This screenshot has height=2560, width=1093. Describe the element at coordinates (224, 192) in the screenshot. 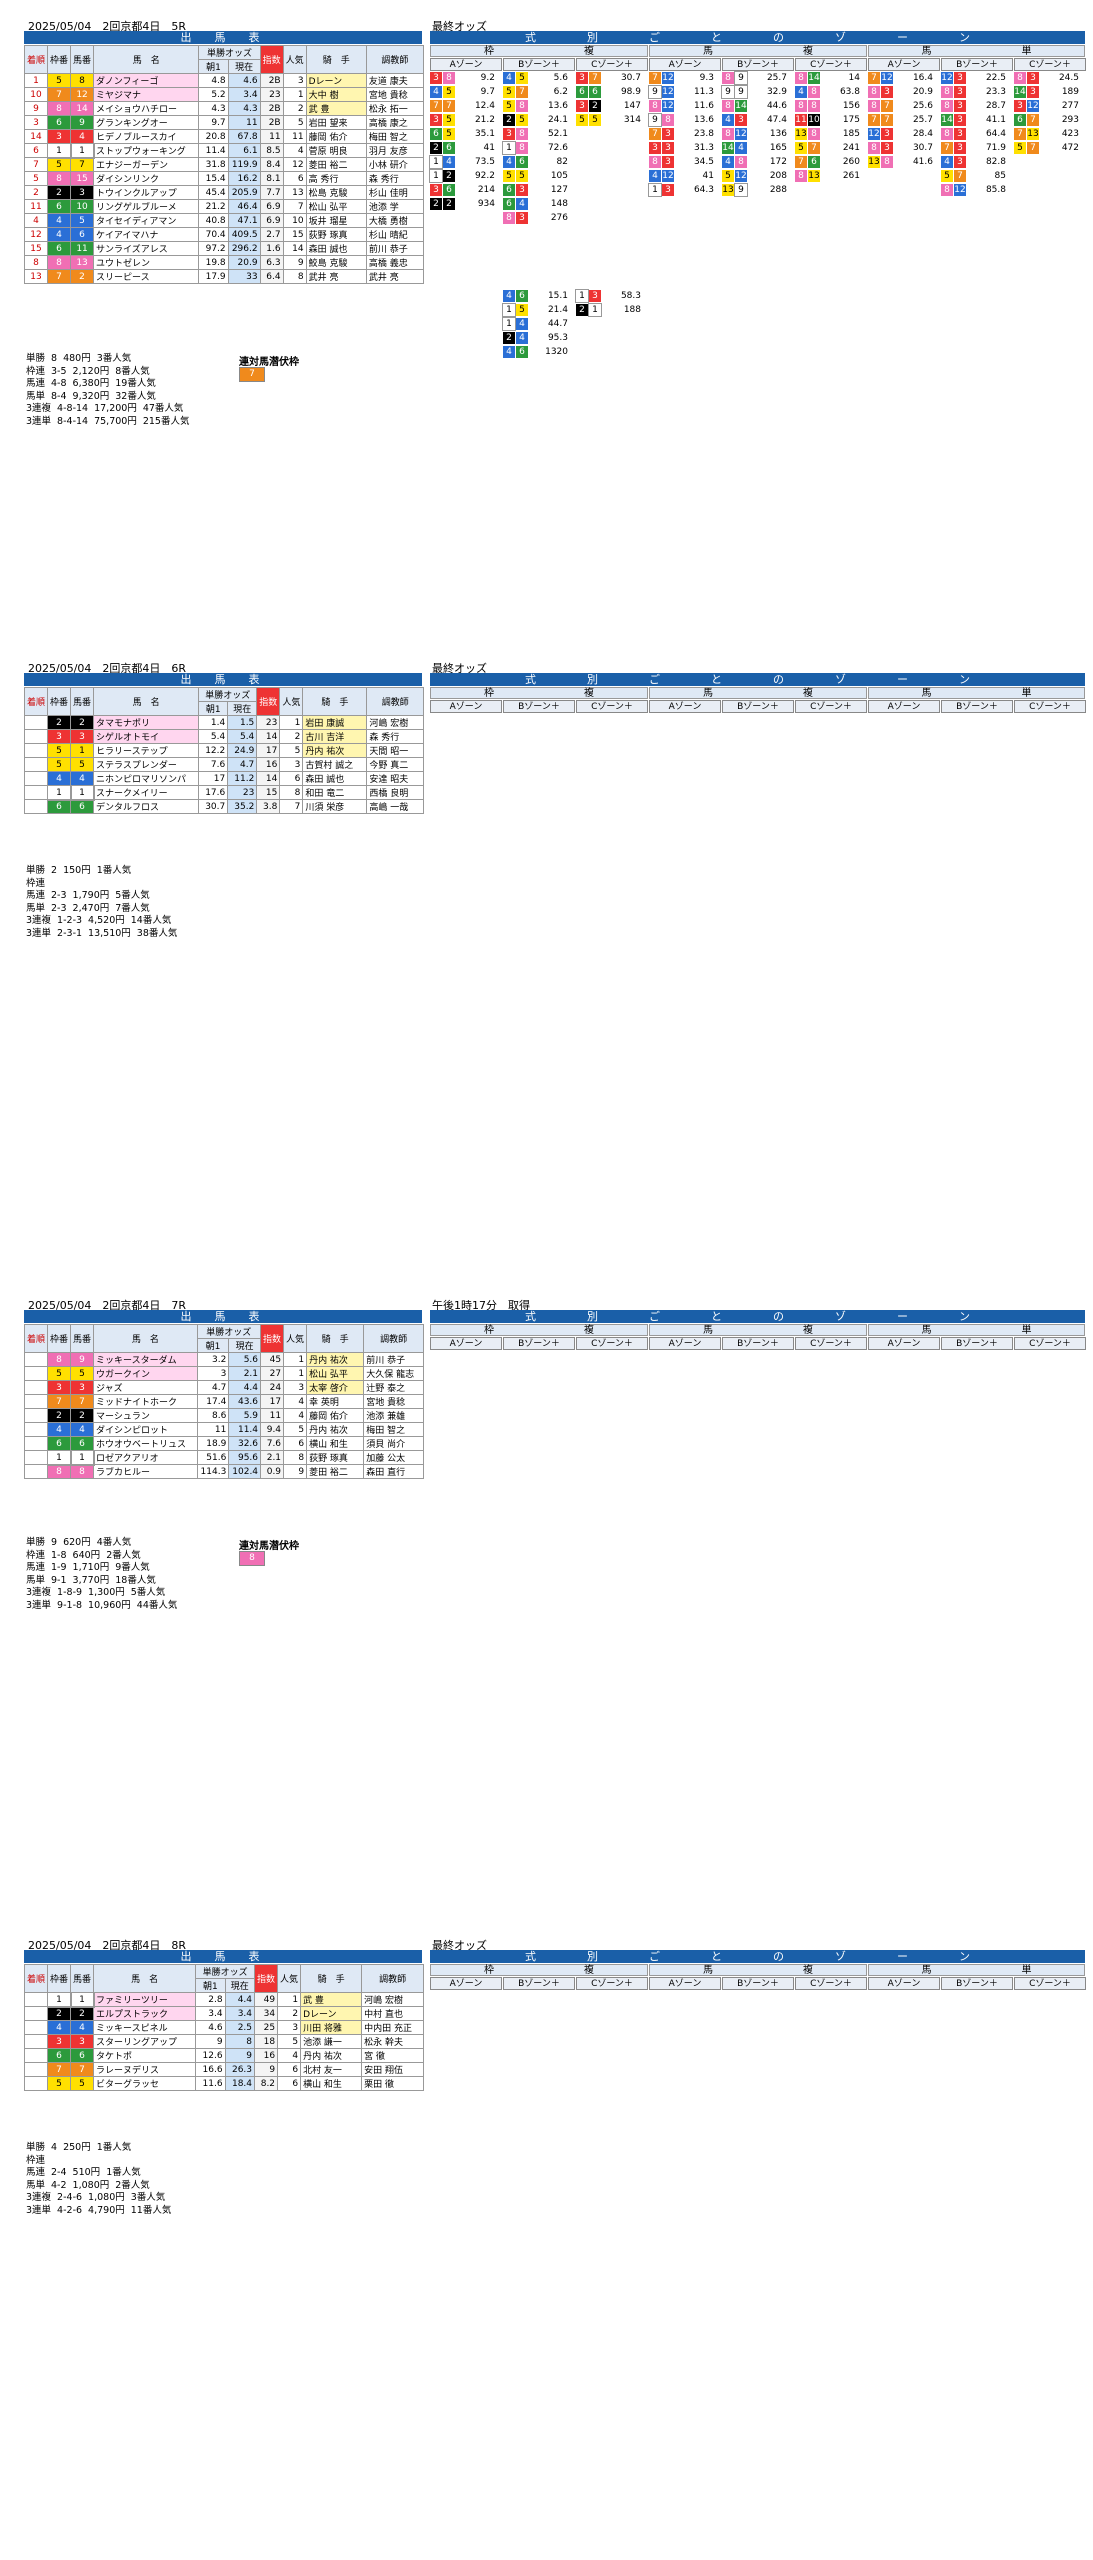

I see `table-row: 2 2 3 トウインクルアップ 45.4 205.9 7.7 13 松島 克駿 杉山 佳明` at that location.